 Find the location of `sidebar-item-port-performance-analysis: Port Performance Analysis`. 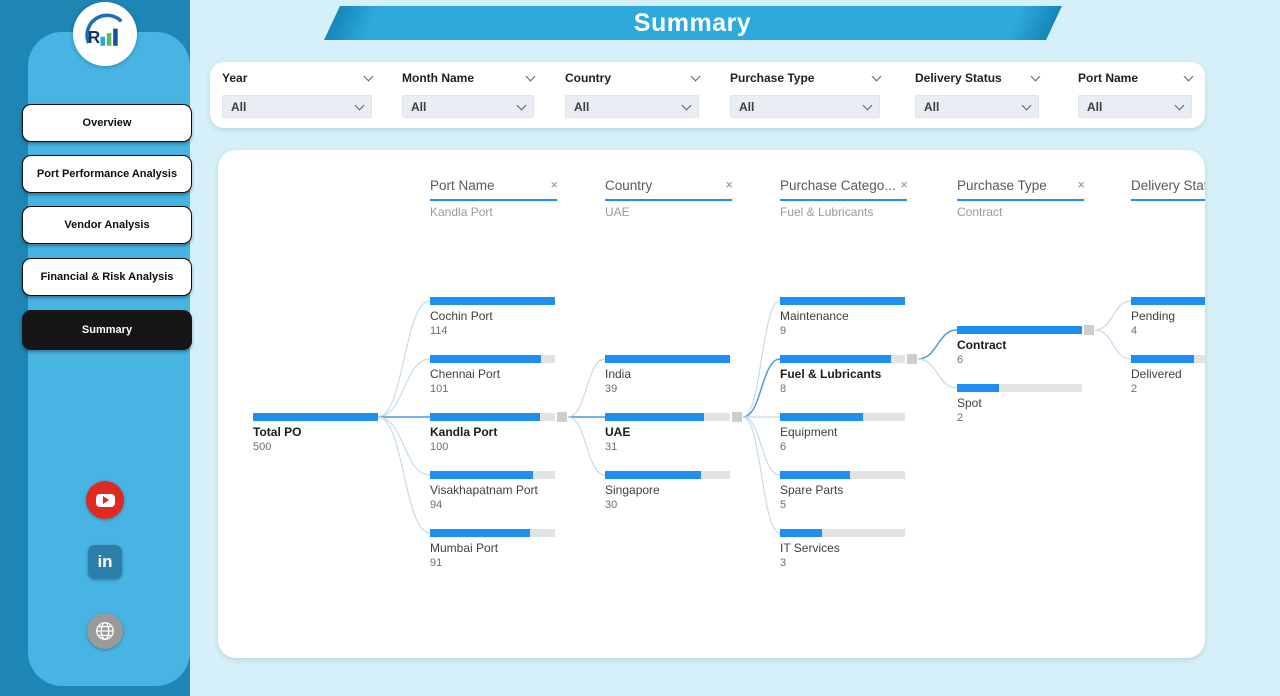

sidebar-item-port-performance-analysis: Port Performance Analysis is located at coordinates (107, 174).